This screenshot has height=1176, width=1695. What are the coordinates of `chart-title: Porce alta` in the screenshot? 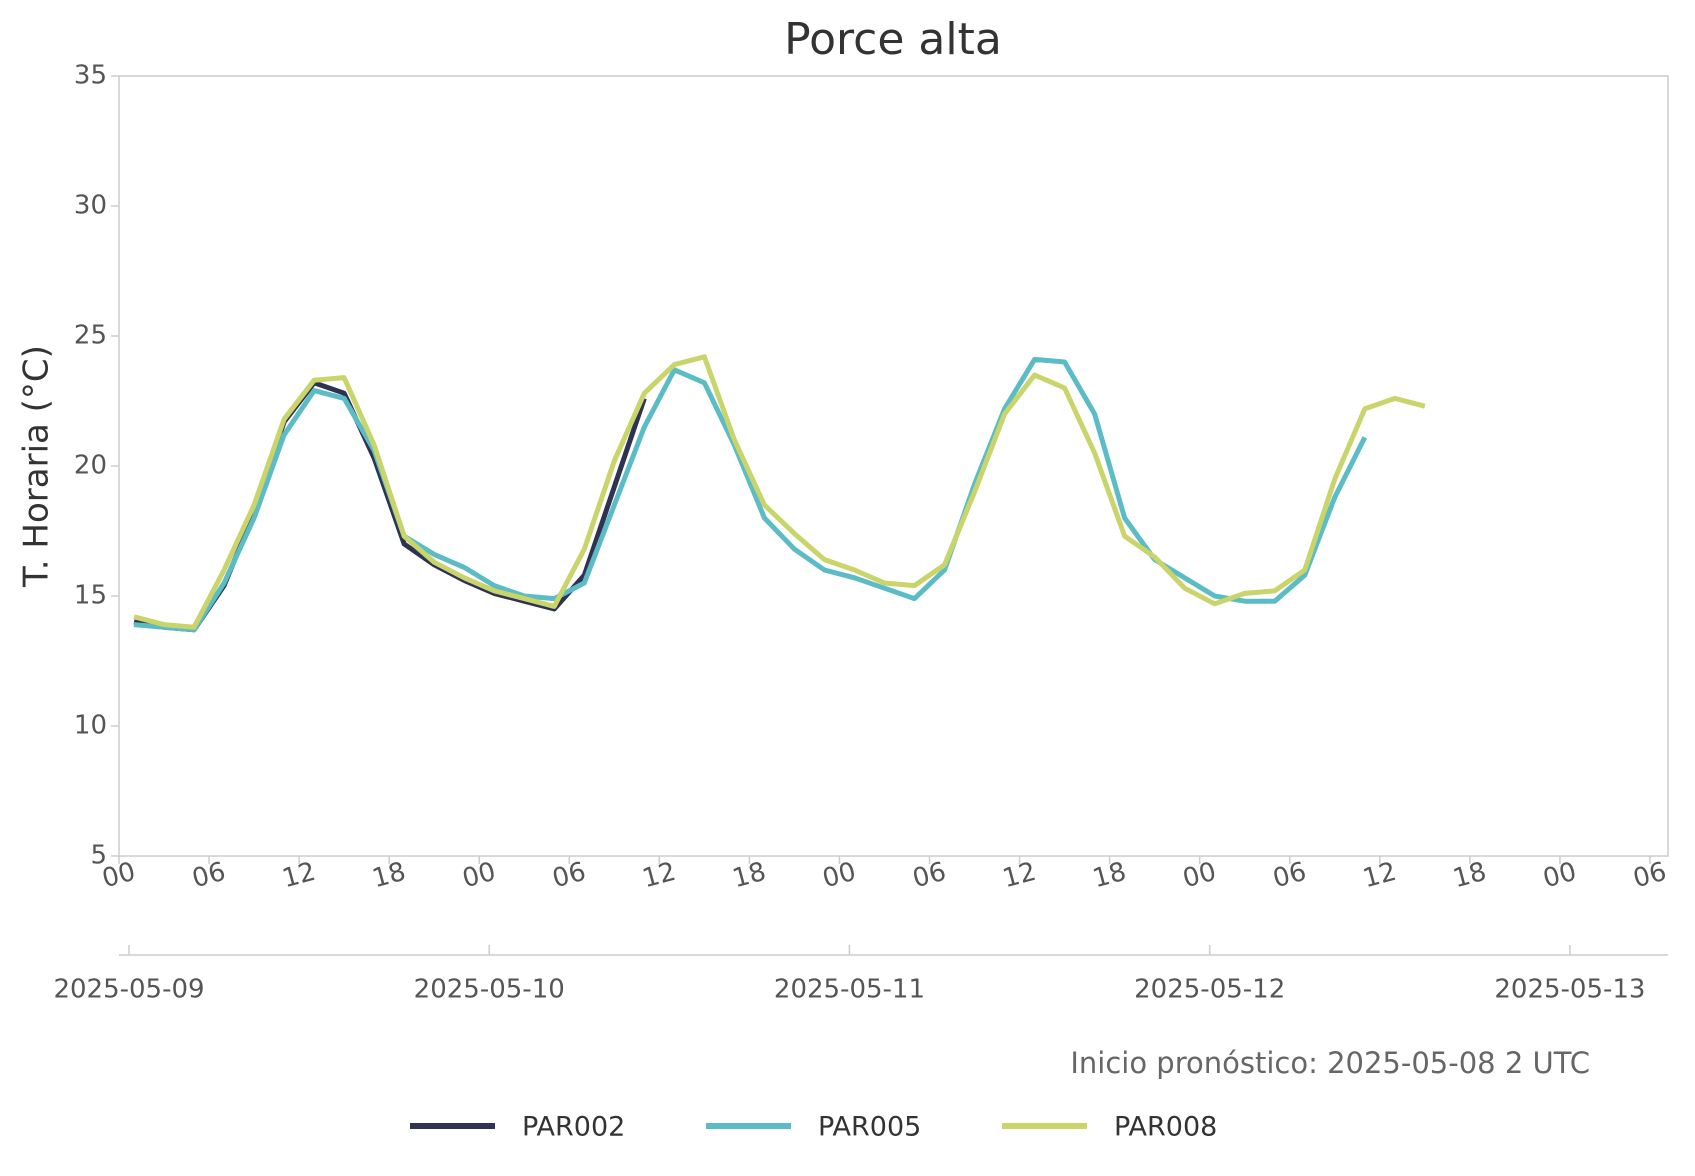 It's located at (893, 39).